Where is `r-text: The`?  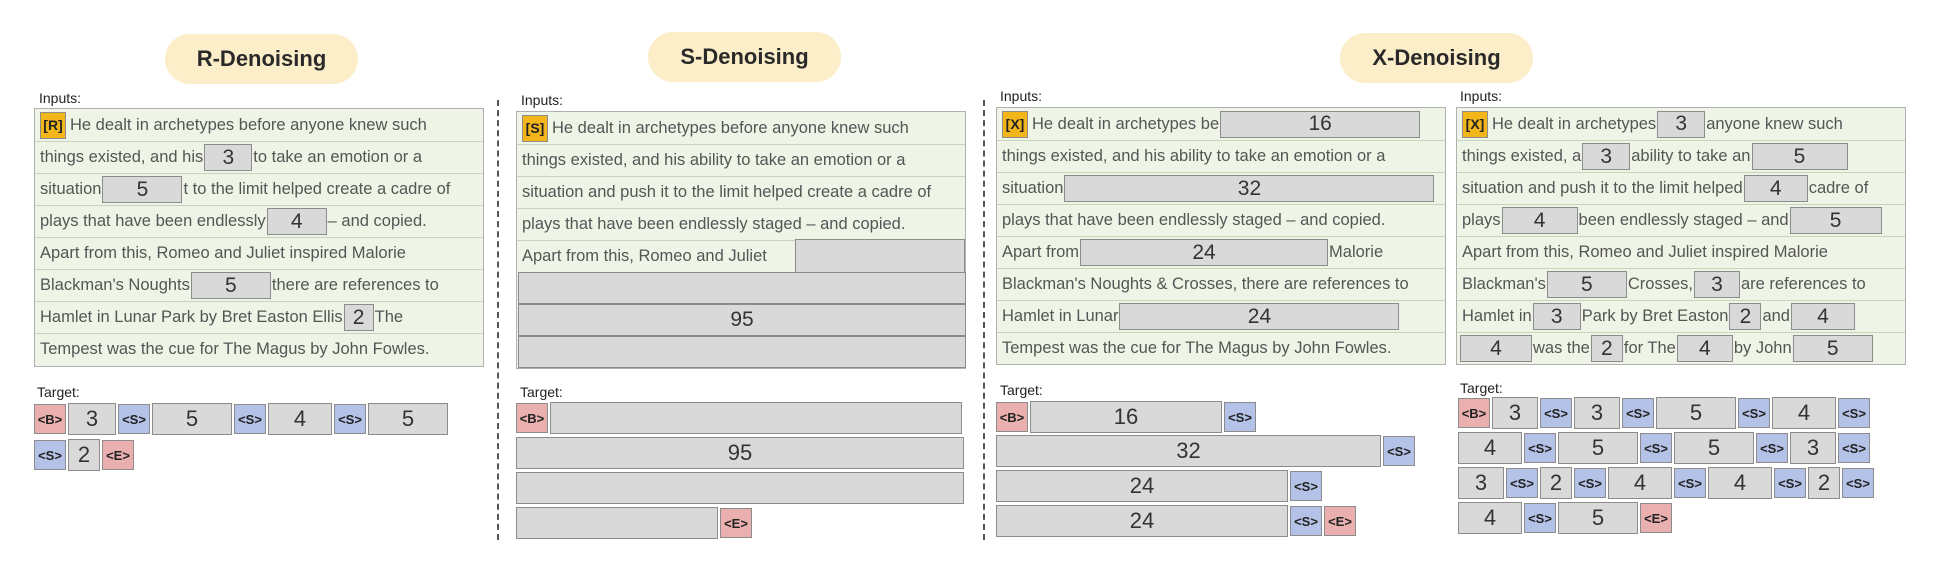
r-text: The is located at coordinates (389, 317).